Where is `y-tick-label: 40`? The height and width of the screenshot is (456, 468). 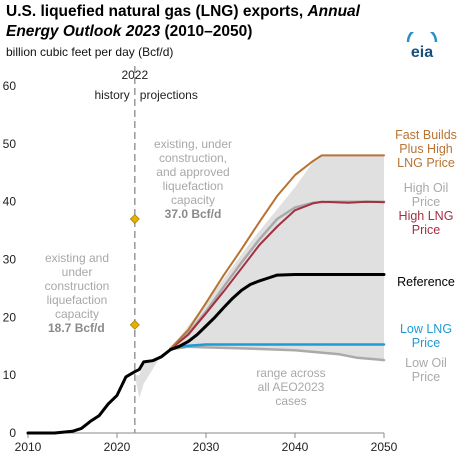
y-tick-label: 40 is located at coordinates (10, 202).